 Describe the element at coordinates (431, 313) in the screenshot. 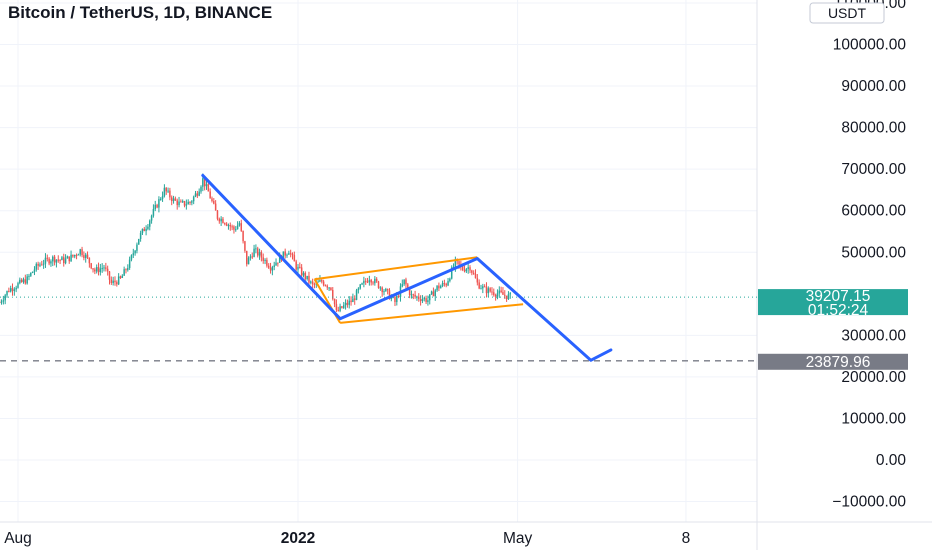

I see `channel-lower-line` at that location.